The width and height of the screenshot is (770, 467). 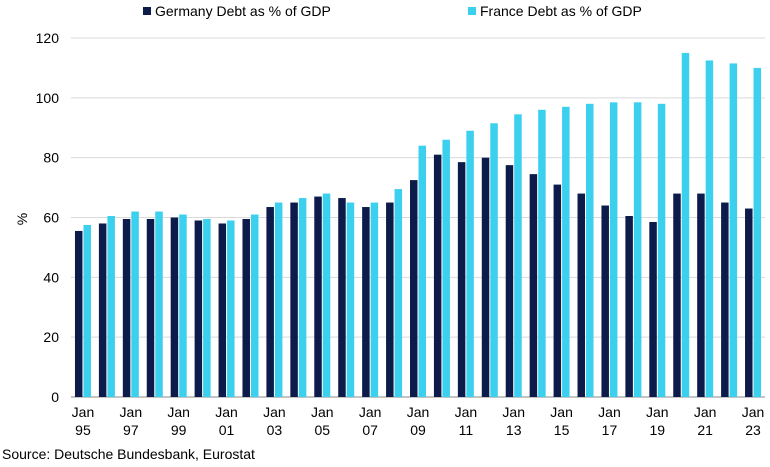 I want to click on x-tick-label-year: 17, so click(x=610, y=430).